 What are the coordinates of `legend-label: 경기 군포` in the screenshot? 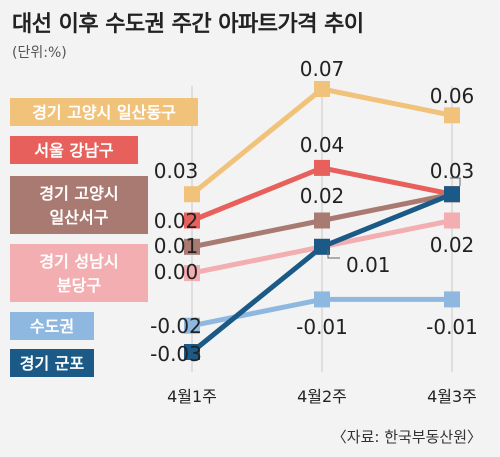 It's located at (52, 363).